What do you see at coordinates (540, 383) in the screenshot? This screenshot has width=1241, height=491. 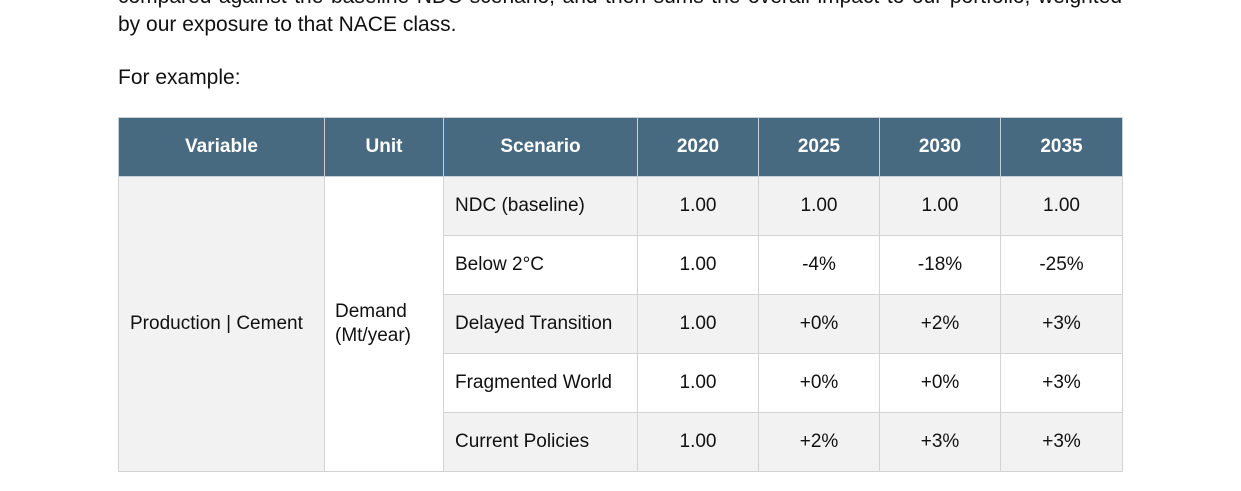 I see `scenario-cell: Fragmented World` at bounding box center [540, 383].